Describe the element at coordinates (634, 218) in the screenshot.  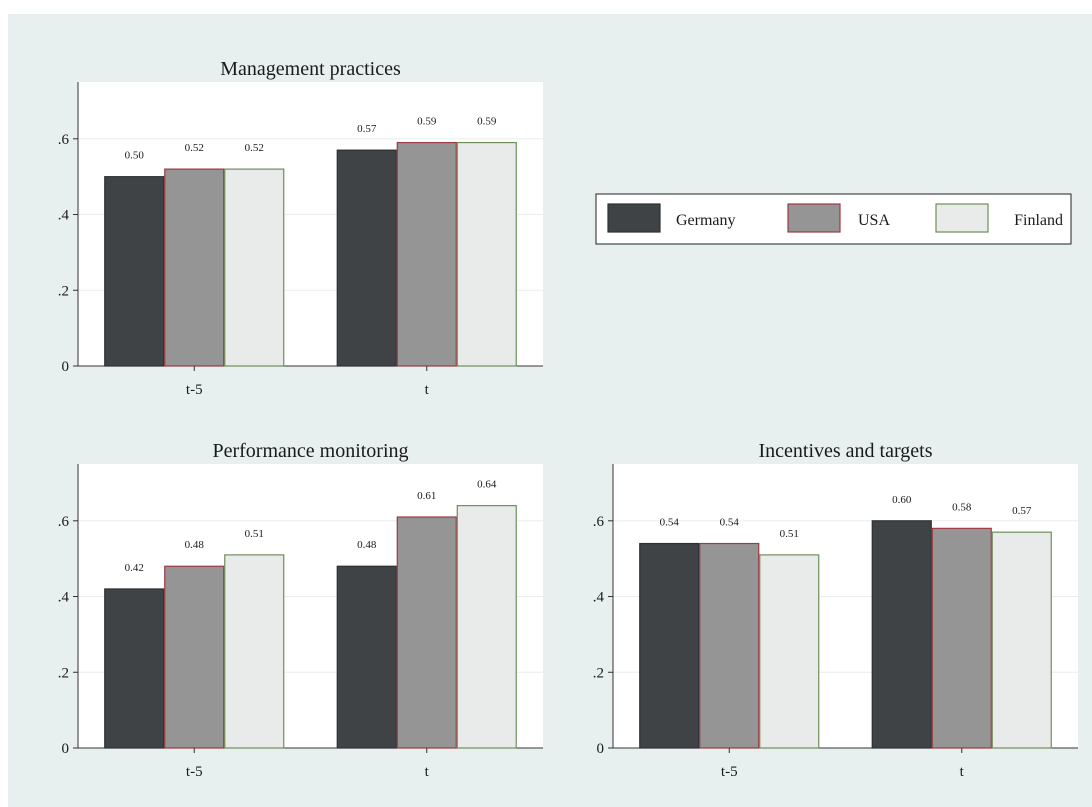
I see `legend-swatch-germany` at that location.